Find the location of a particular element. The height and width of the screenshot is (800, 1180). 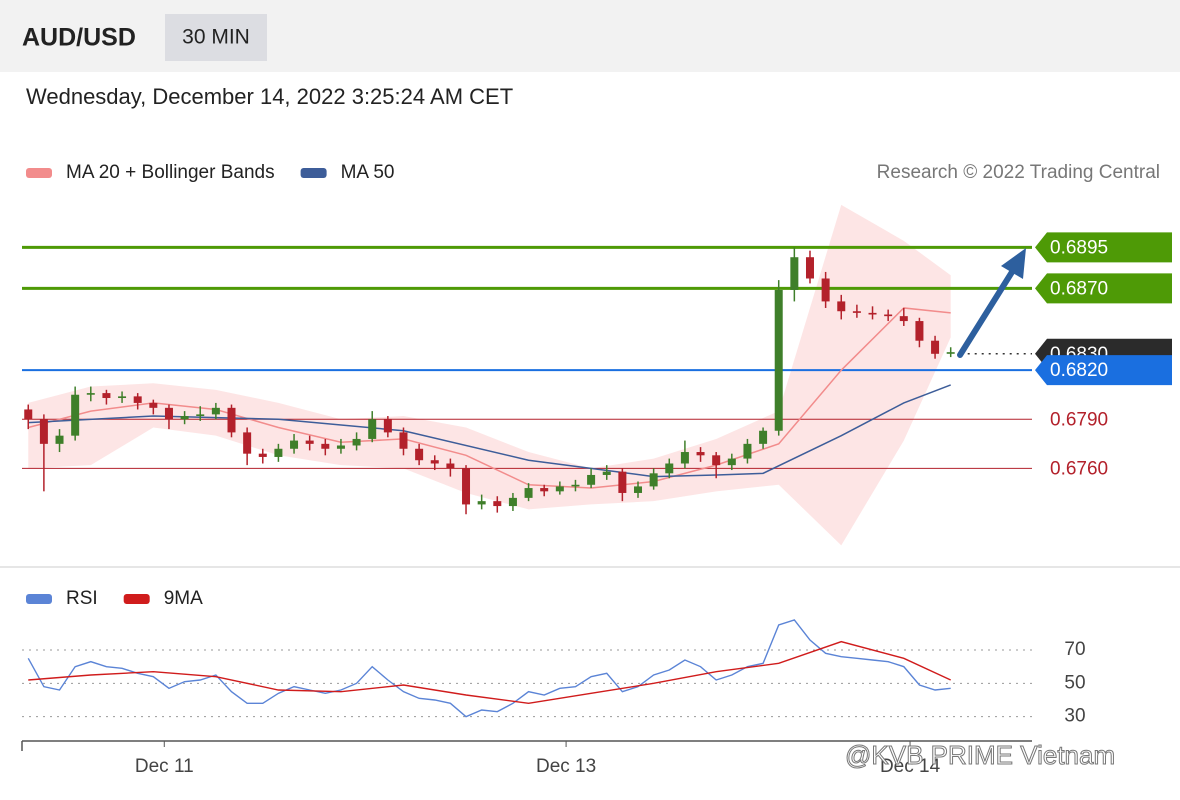

legend-label: RSI is located at coordinates (82, 598).